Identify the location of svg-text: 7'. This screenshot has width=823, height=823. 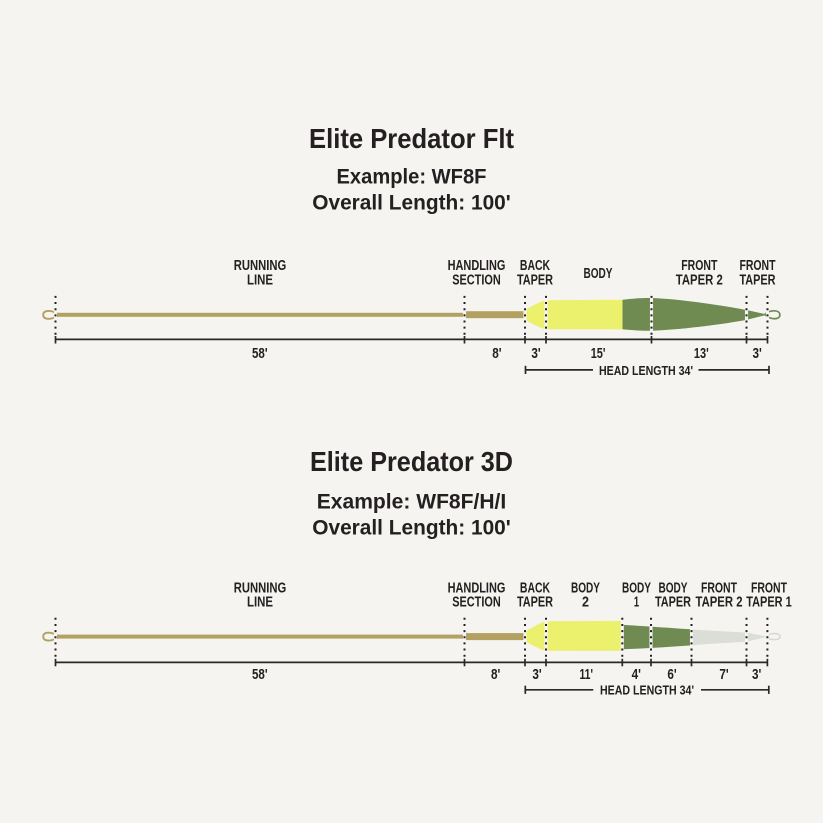
(723, 674).